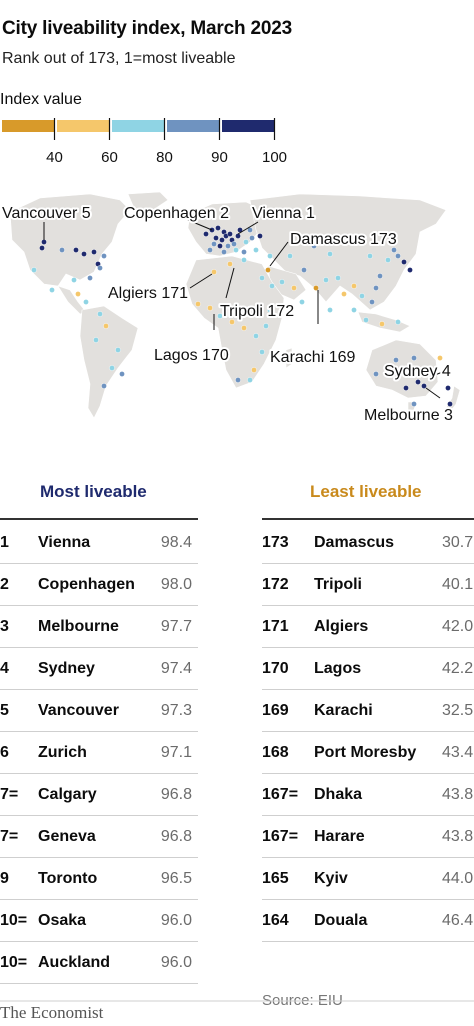  What do you see at coordinates (4, 752) in the screenshot?
I see `rank-cell: 6` at bounding box center [4, 752].